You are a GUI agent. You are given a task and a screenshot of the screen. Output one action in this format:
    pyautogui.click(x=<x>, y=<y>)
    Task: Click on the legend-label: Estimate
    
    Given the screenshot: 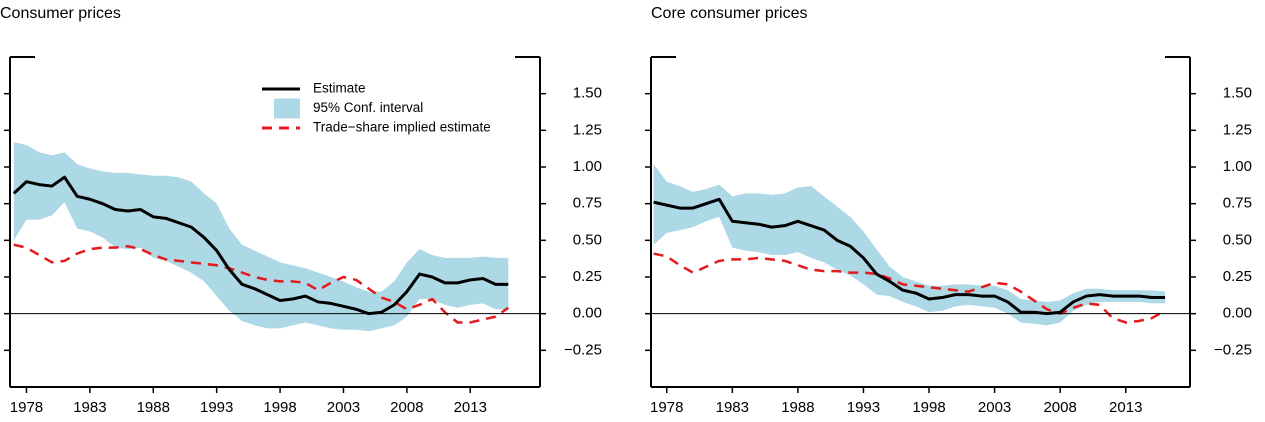 What is the action you would take?
    pyautogui.click(x=339, y=88)
    